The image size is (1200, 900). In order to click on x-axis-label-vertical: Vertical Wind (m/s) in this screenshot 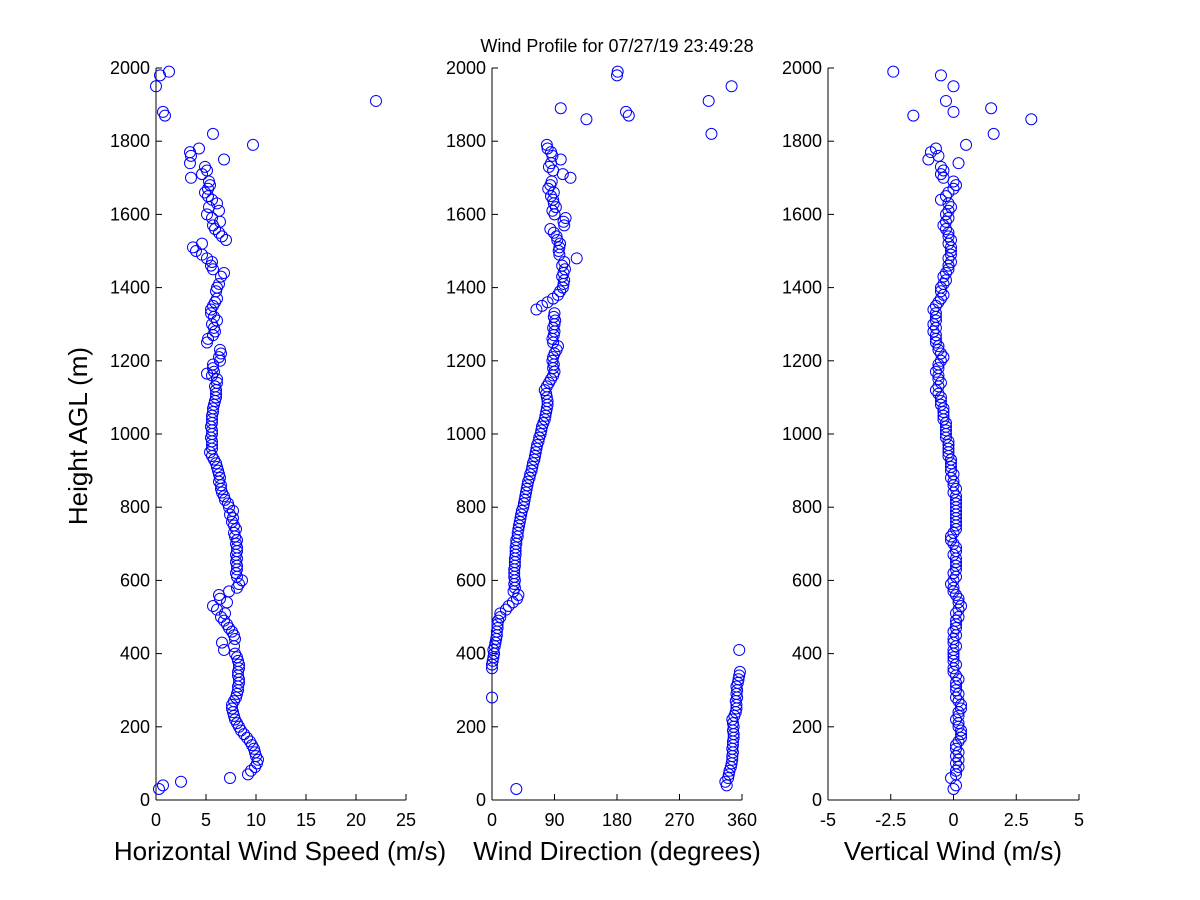, I will do `click(953, 851)`.